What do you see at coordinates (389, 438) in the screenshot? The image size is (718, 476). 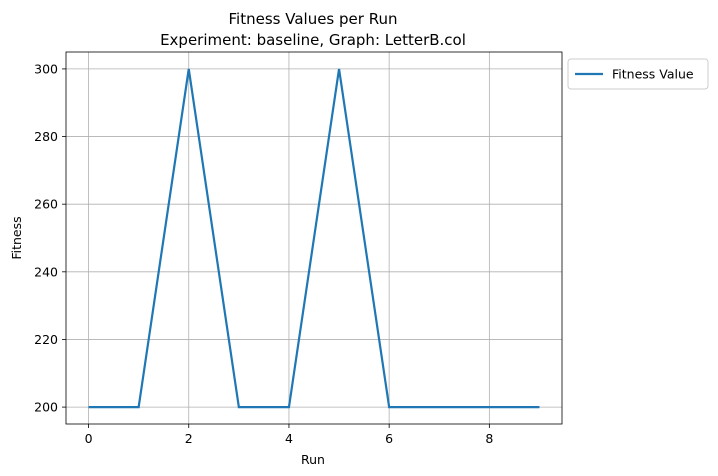 I see `x-tick-label: 6` at bounding box center [389, 438].